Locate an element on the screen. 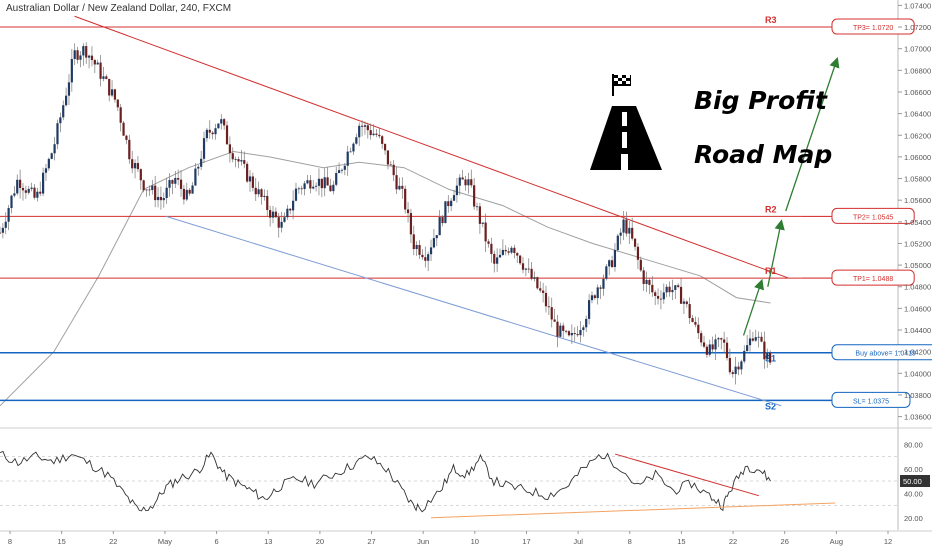 This screenshot has width=932, height=555. price-tick-label: 1.06400 is located at coordinates (917, 114).